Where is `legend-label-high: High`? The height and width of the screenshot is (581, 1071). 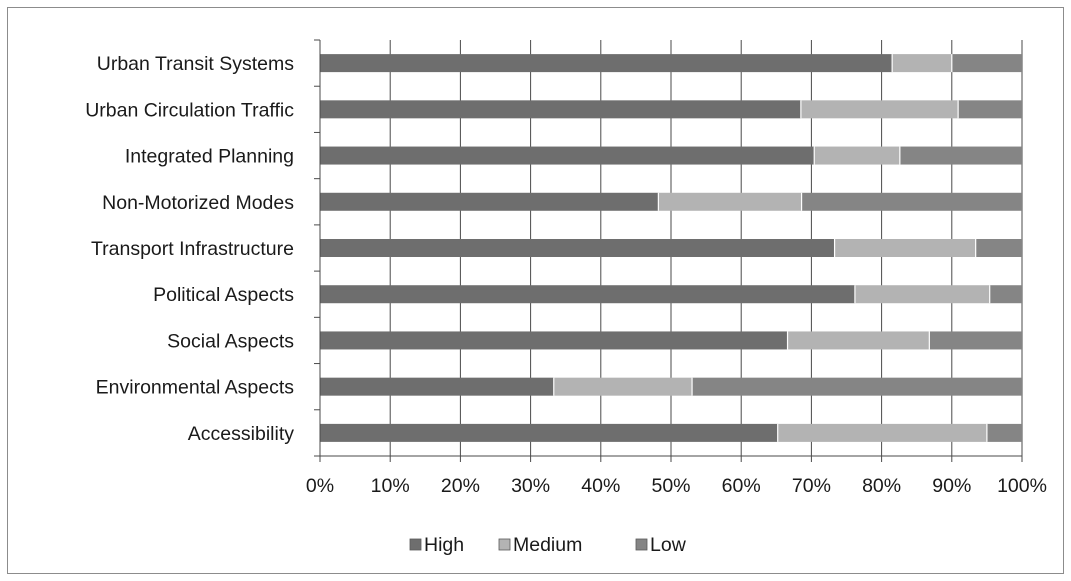 legend-label-high: High is located at coordinates (444, 545).